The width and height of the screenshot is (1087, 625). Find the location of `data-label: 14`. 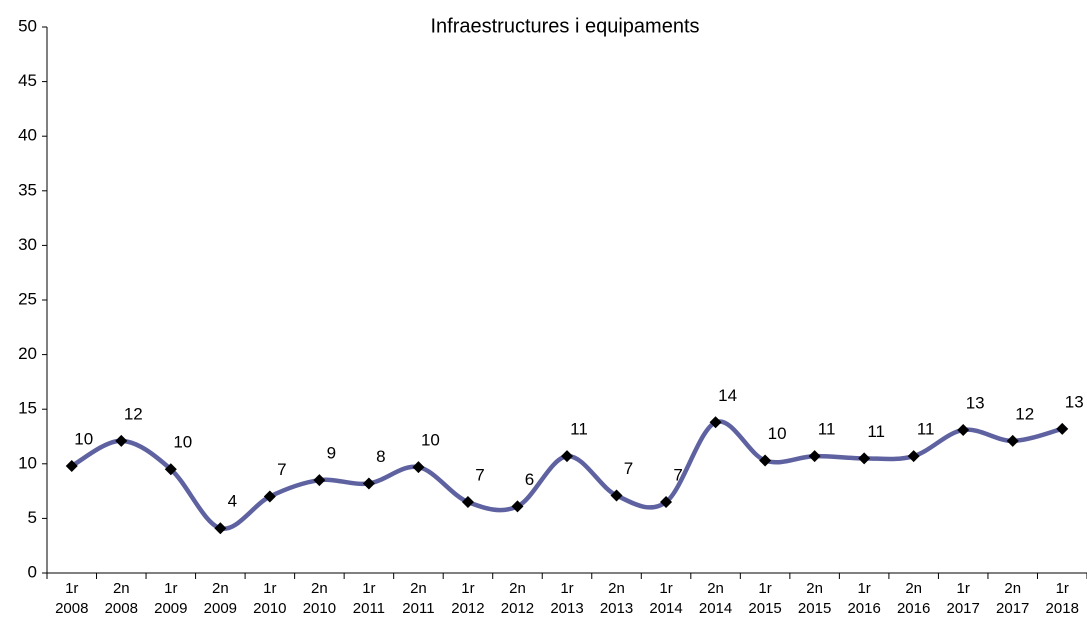

data-label: 14 is located at coordinates (727, 395).